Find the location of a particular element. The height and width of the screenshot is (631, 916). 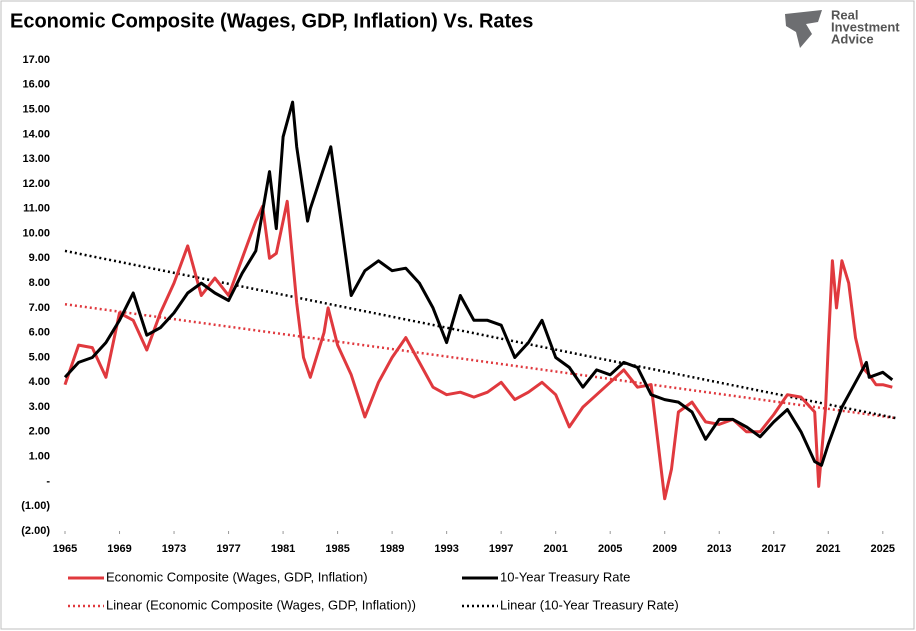

x-tick-label: 2001 is located at coordinates (555, 549).